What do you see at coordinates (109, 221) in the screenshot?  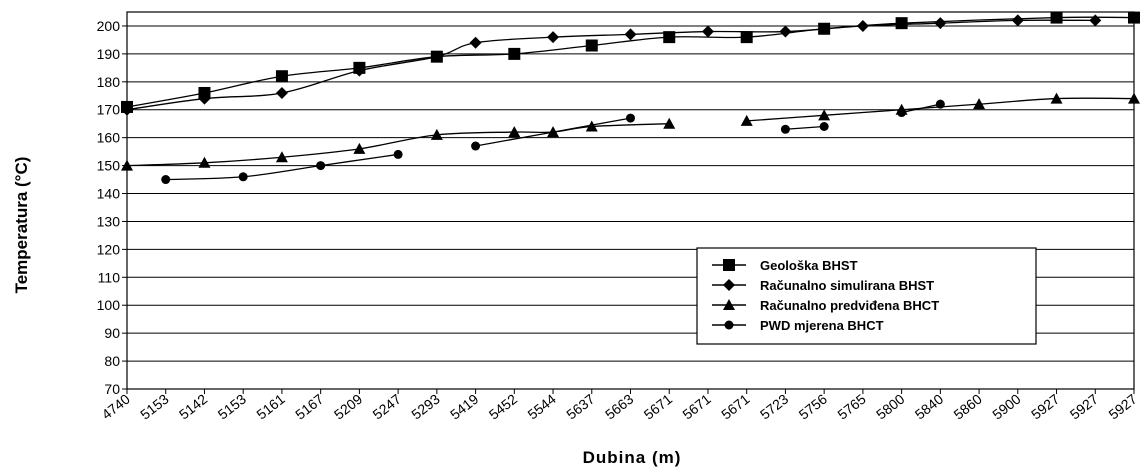 I see `y-tick-label: 130` at bounding box center [109, 221].